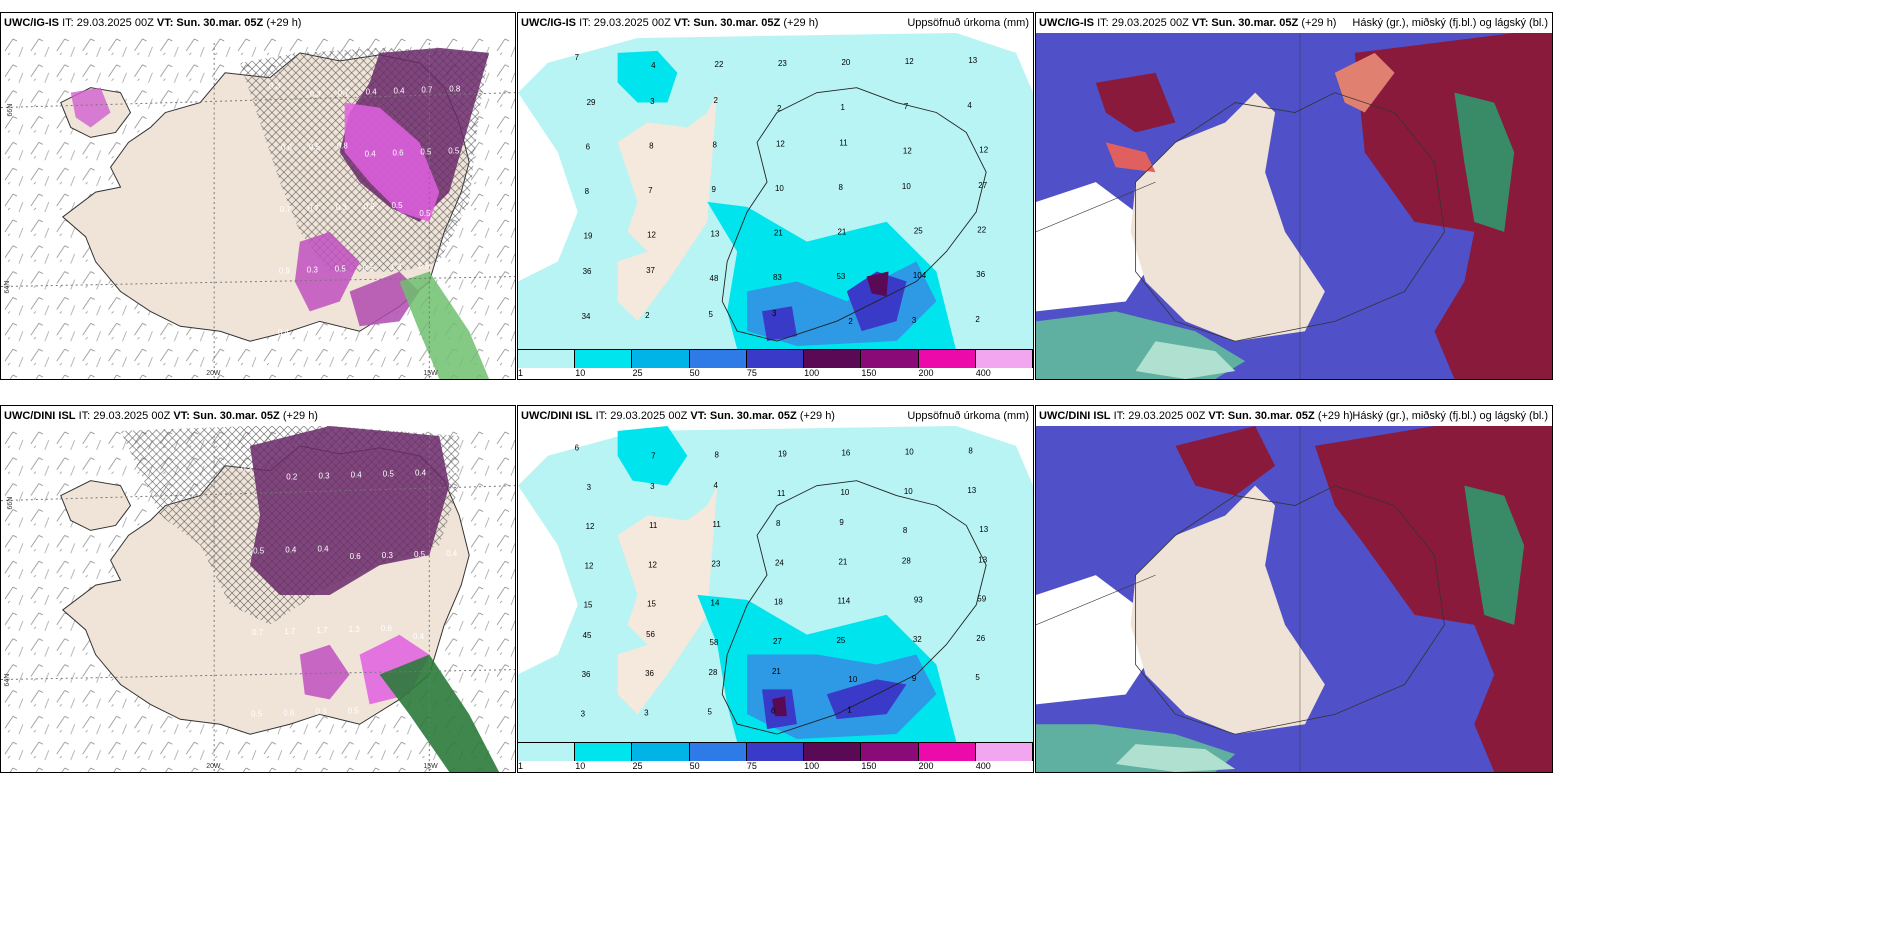 This screenshot has height=950, width=1900. What do you see at coordinates (1294, 599) in the screenshot?
I see `cloud-map-svg` at bounding box center [1294, 599].